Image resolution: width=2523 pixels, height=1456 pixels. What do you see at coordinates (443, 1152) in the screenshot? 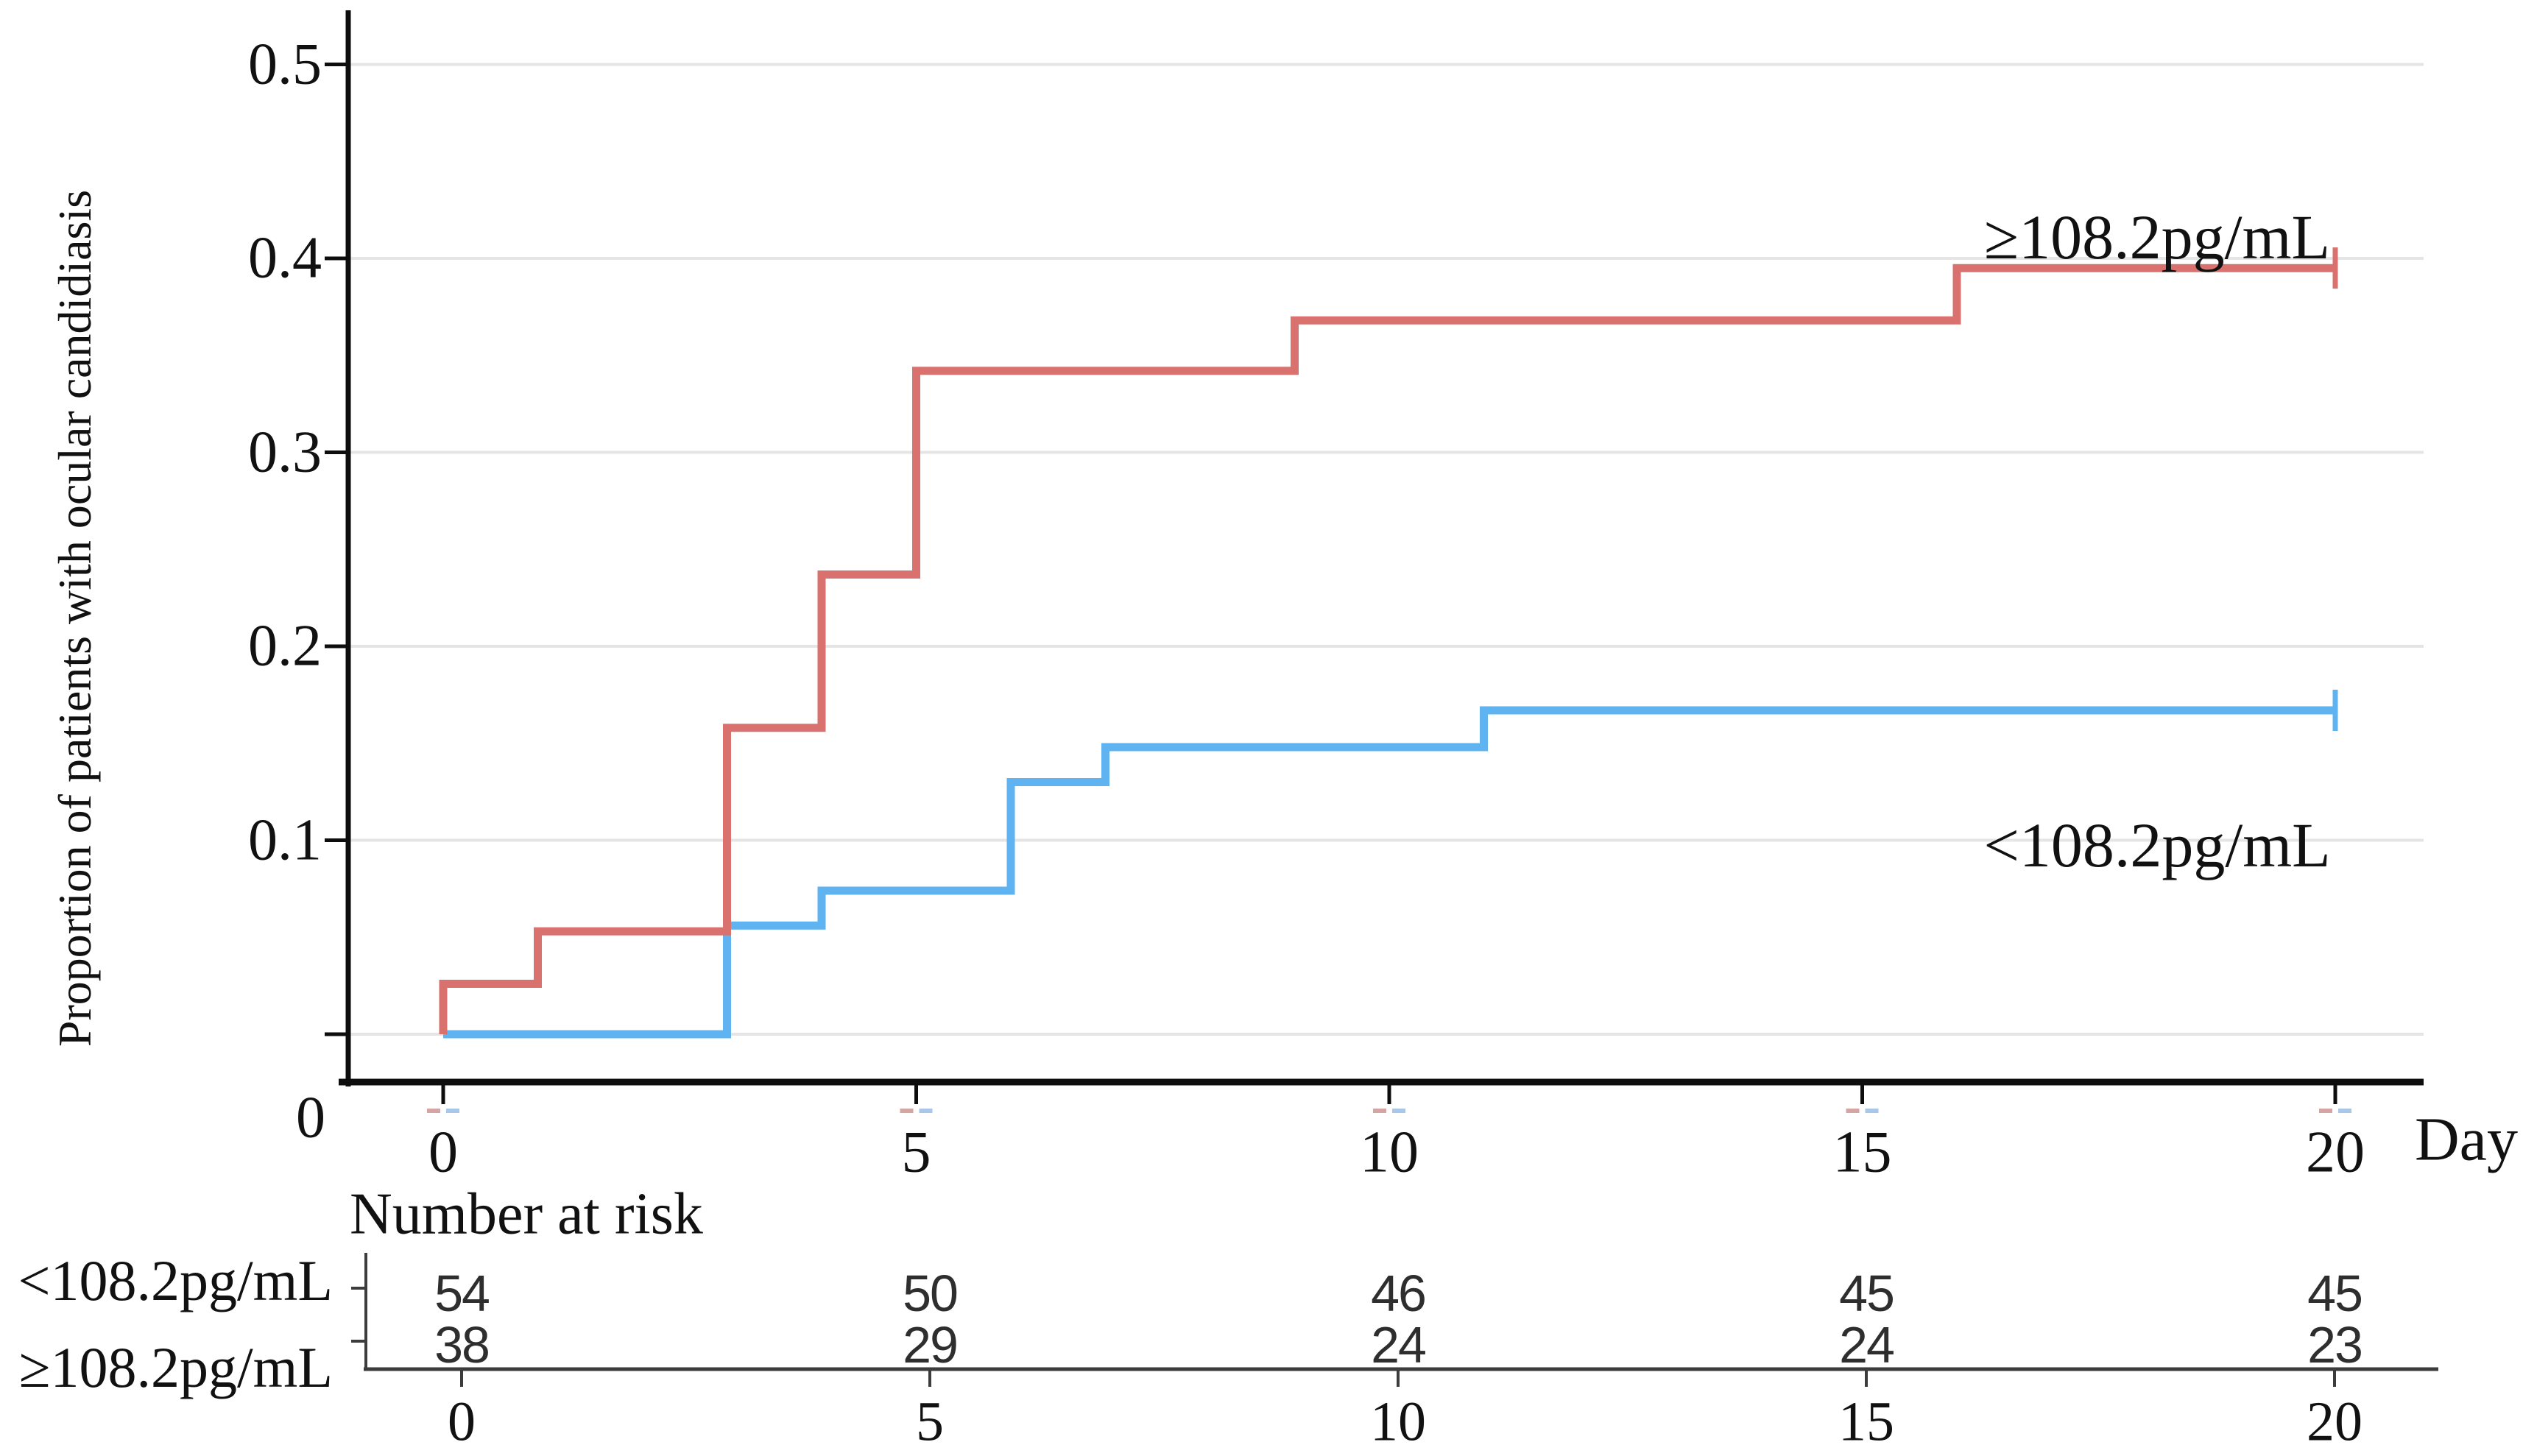
I see `x-tick-label: 0` at bounding box center [443, 1152].